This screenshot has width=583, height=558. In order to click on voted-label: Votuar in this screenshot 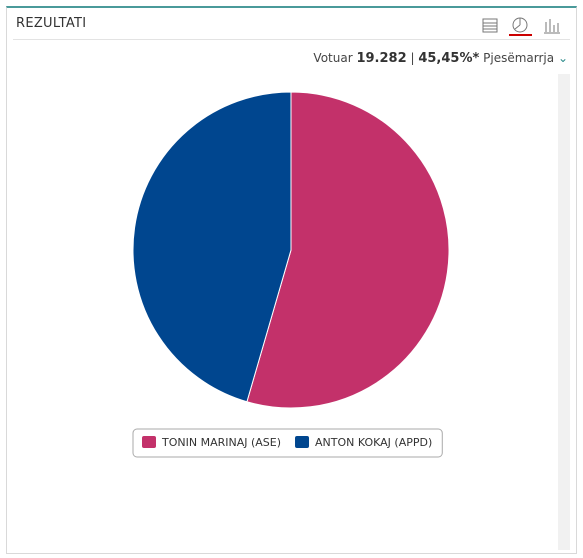, I will do `click(333, 58)`.